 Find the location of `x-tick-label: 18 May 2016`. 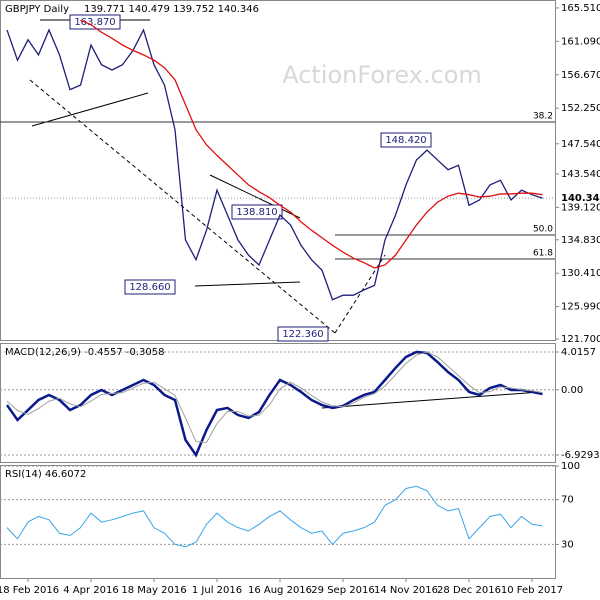

x-tick-label: 18 May 2016 is located at coordinates (153, 590).